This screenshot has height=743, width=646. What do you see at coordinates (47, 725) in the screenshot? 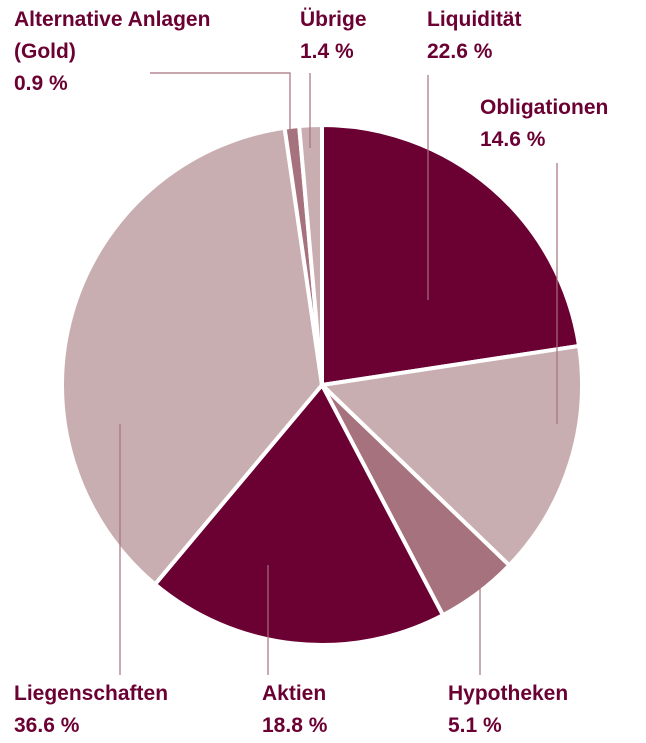
I see `label-liegenschaften-value: 36.6 %` at bounding box center [47, 725].